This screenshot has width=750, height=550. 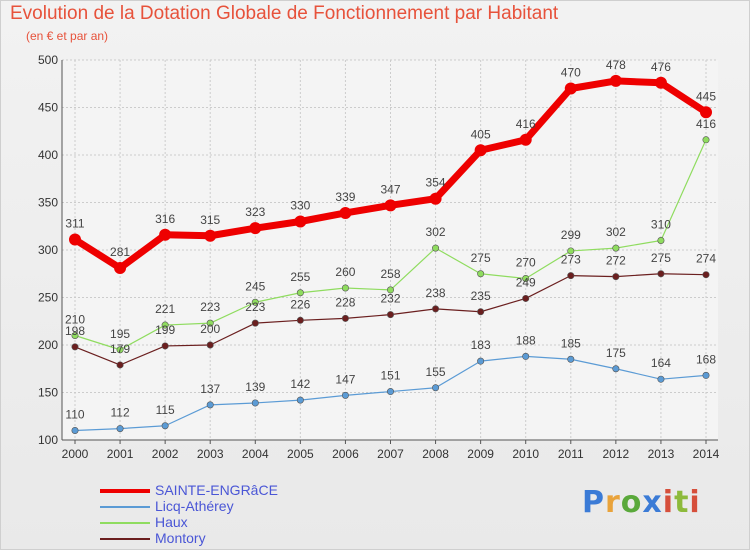 What do you see at coordinates (48, 393) in the screenshot?
I see `y-tick-label: 150` at bounding box center [48, 393].